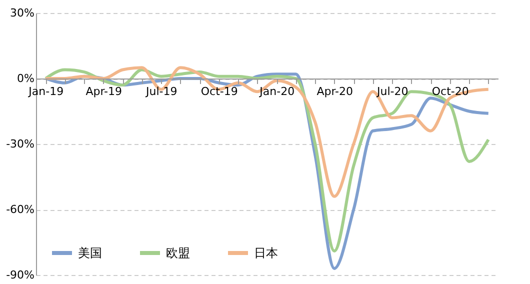 This screenshot has width=530, height=284. Describe the element at coordinates (276, 91) in the screenshot. I see `x-tick-label: Jan-20` at that location.